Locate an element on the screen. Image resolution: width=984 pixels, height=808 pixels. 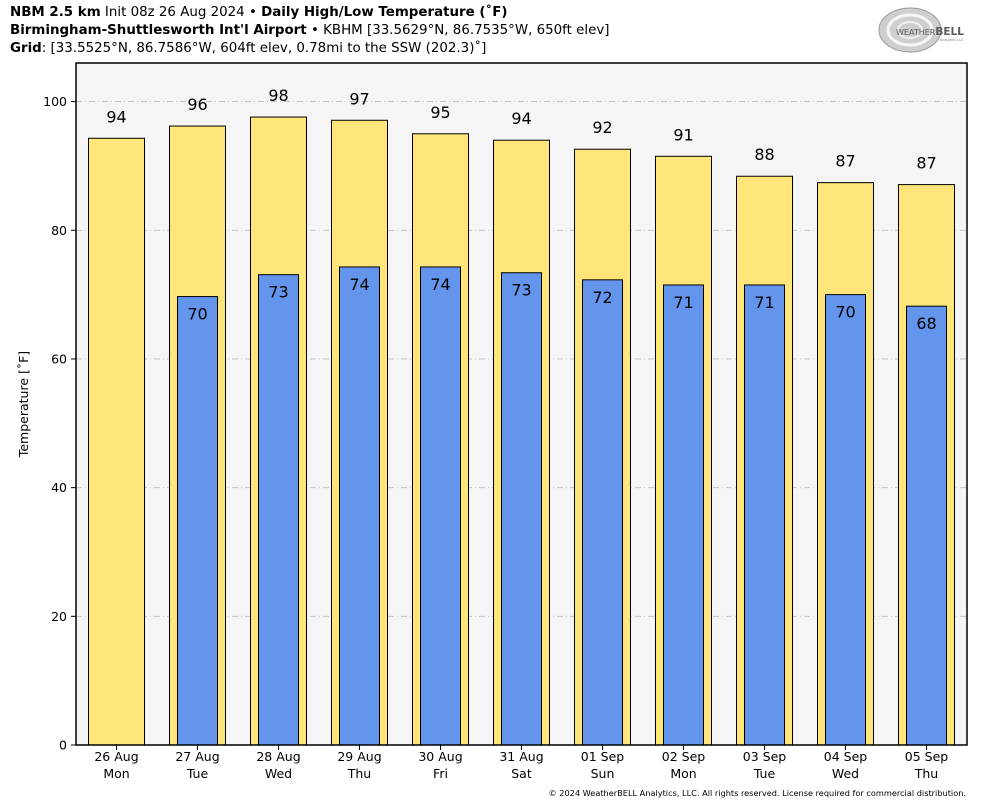
init-time: Init 08z 26 Aug 2024 is located at coordinates (174, 12).